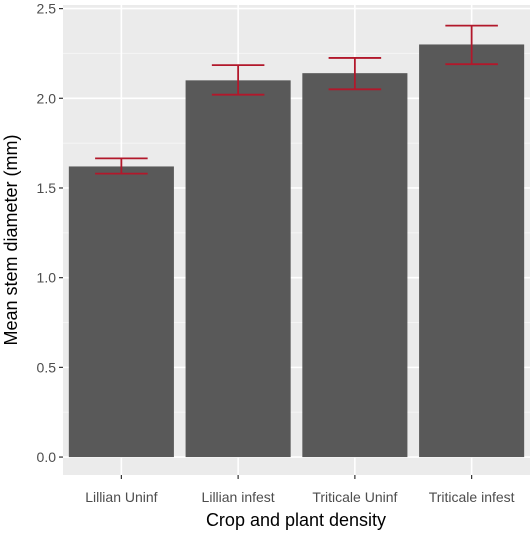  I want to click on x-tick-label: Lillian Uninf, so click(121, 497).